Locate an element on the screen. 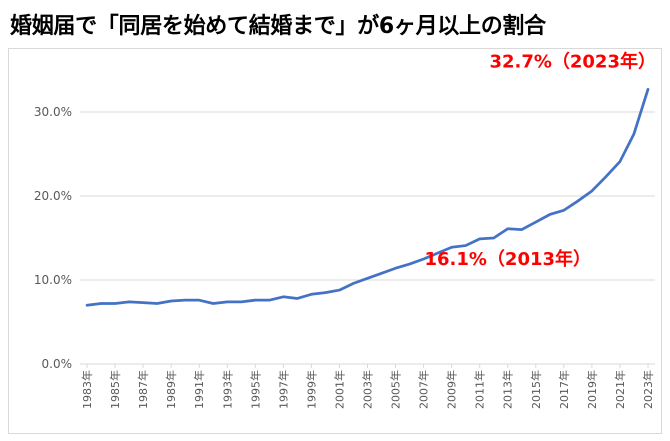 The width and height of the screenshot is (670, 441). x-tick-label: 1999年 is located at coordinates (311, 389).